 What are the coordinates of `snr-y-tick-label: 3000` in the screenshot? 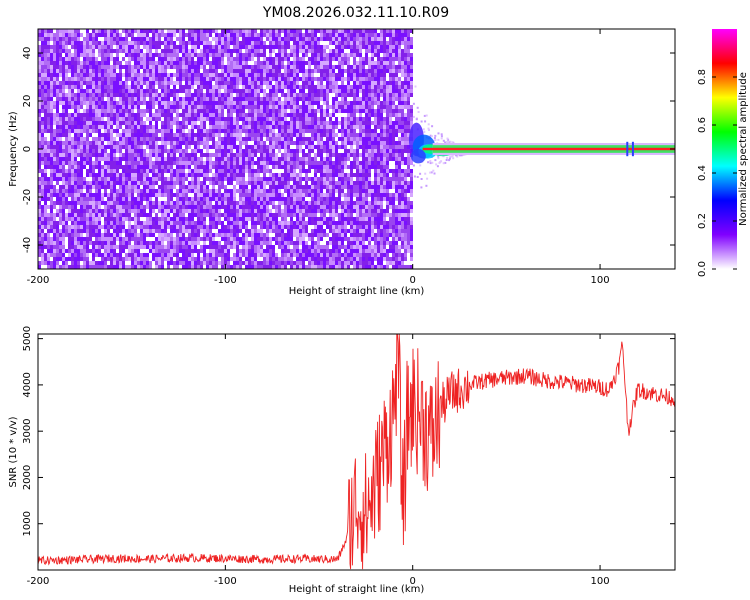 It's located at (27, 430).